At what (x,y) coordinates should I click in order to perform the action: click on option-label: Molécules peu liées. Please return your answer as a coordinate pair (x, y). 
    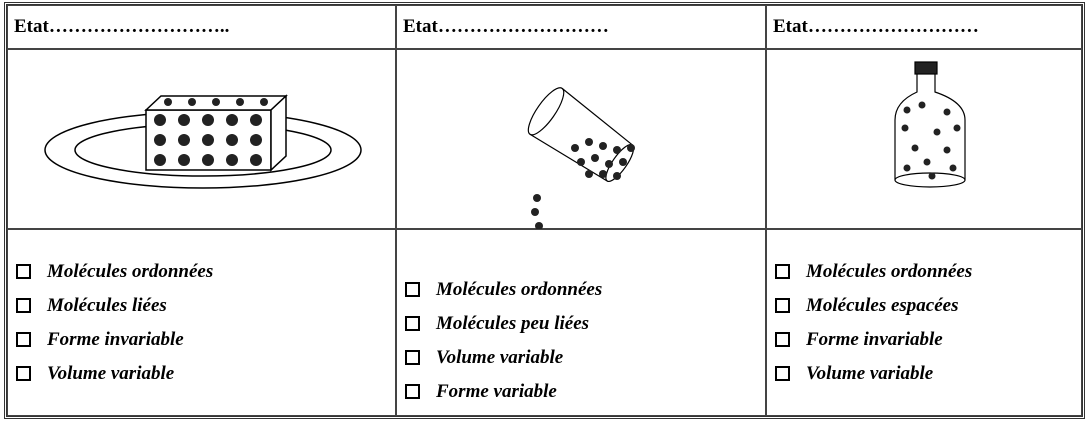
    Looking at the image, I should click on (513, 323).